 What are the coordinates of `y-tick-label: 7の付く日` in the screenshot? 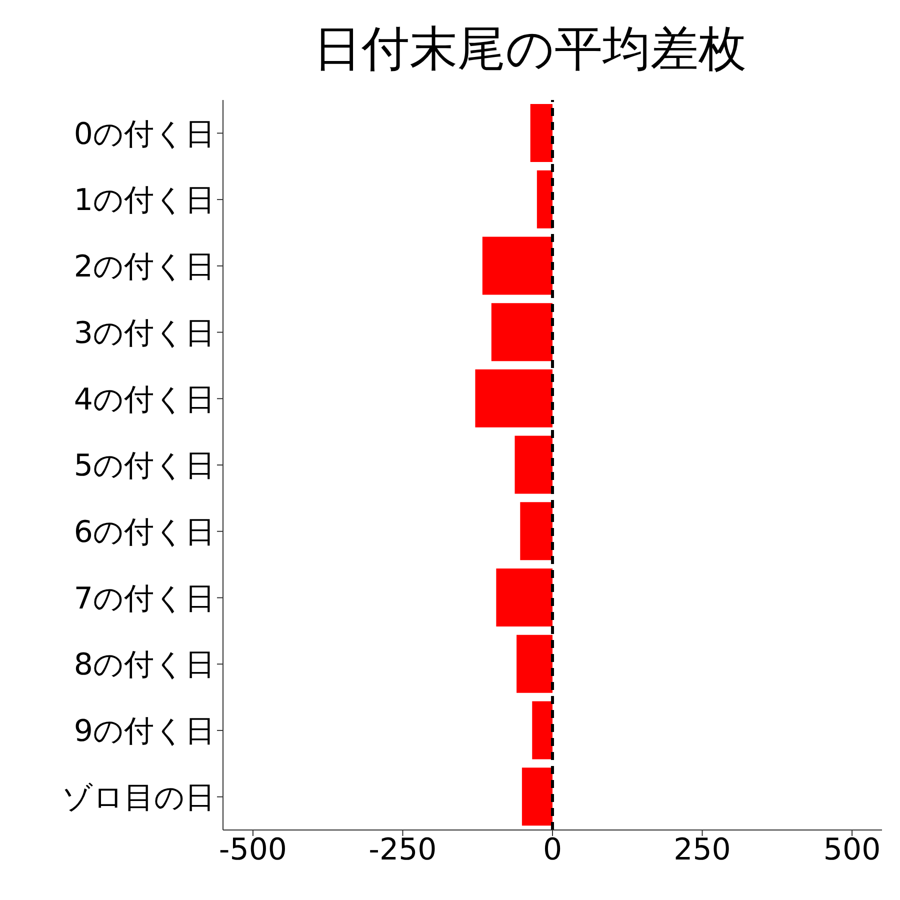 It's located at (144, 598).